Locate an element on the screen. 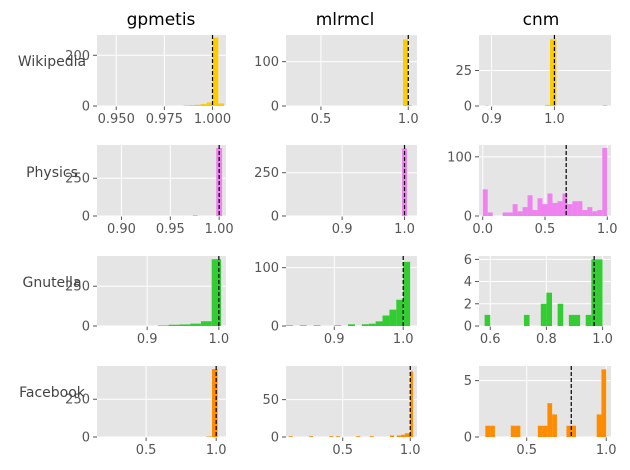  column-title-mlrmcl: mlrmcl is located at coordinates (345, 20).